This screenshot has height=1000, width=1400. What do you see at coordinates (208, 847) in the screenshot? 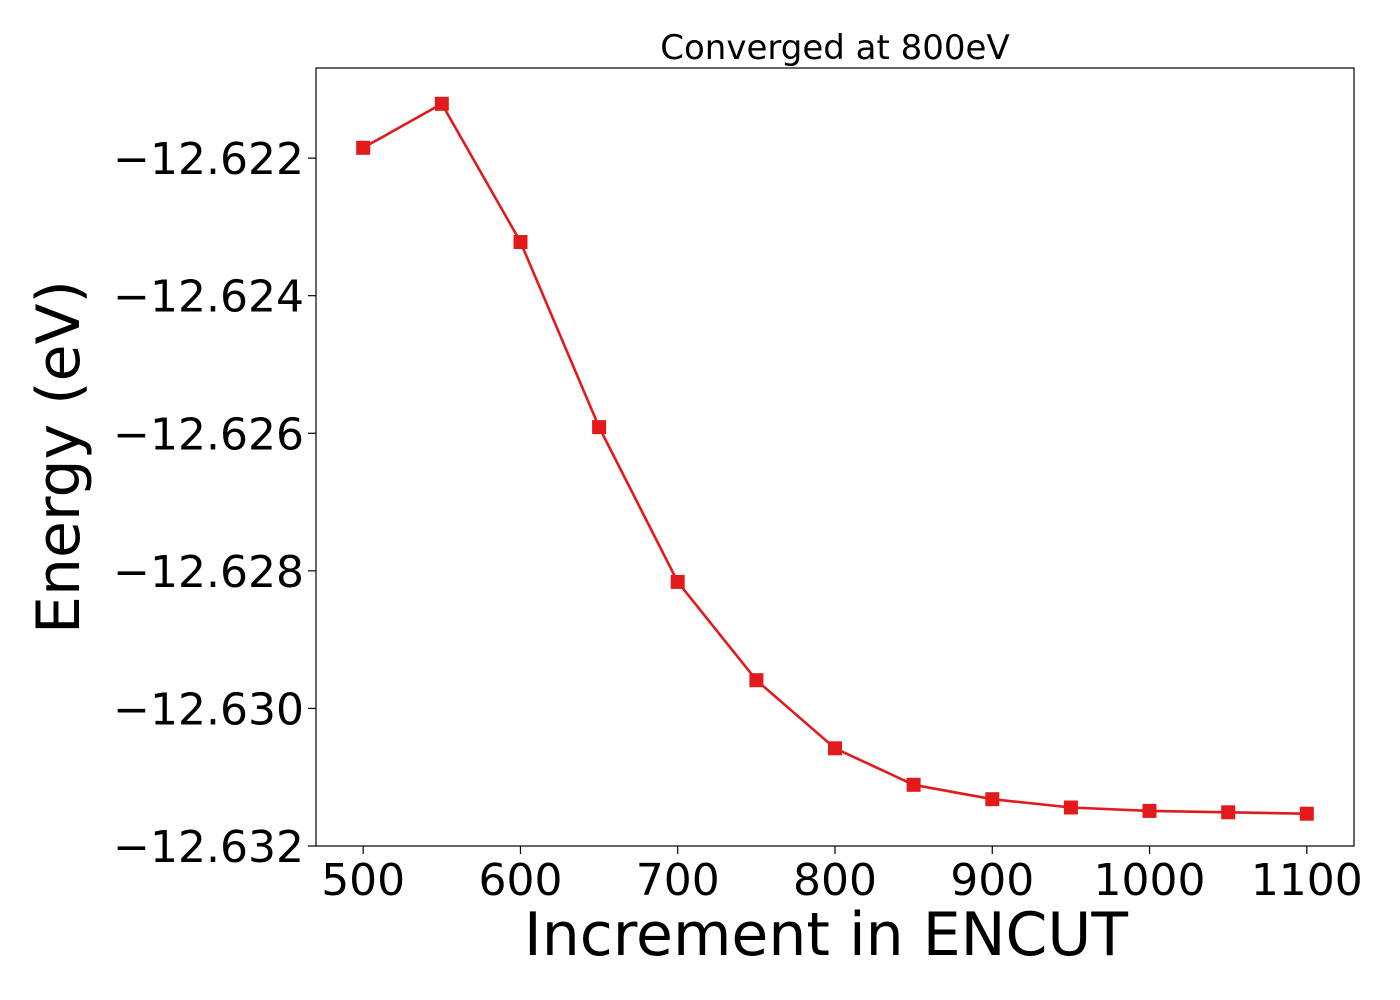
I see `y-tick-label: −12.632` at bounding box center [208, 847].